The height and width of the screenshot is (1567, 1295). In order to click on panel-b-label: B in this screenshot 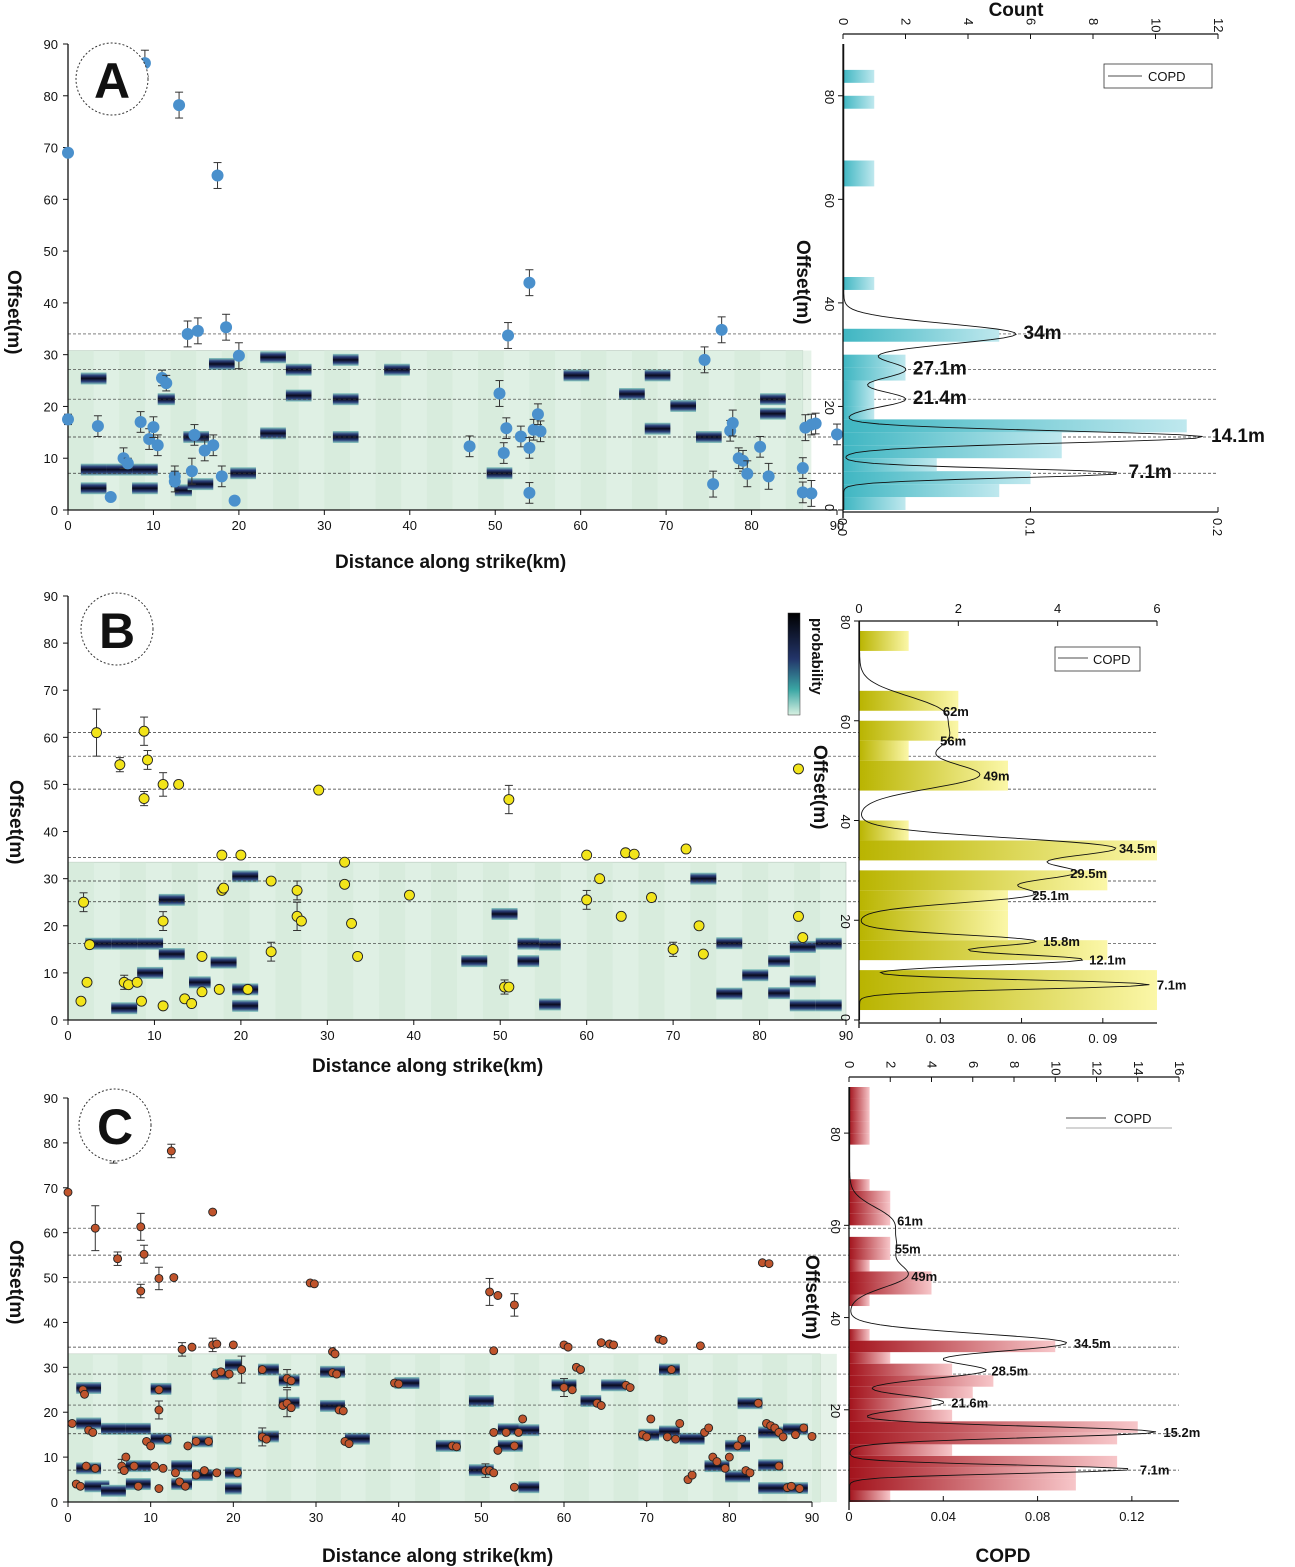, I will do `click(117, 631)`.